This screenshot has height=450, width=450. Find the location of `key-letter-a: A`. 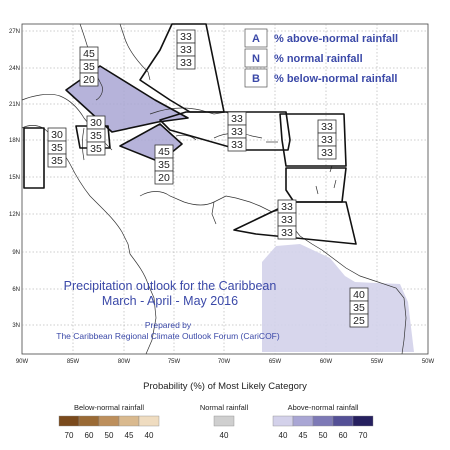

key-letter-a: A is located at coordinates (256, 39).